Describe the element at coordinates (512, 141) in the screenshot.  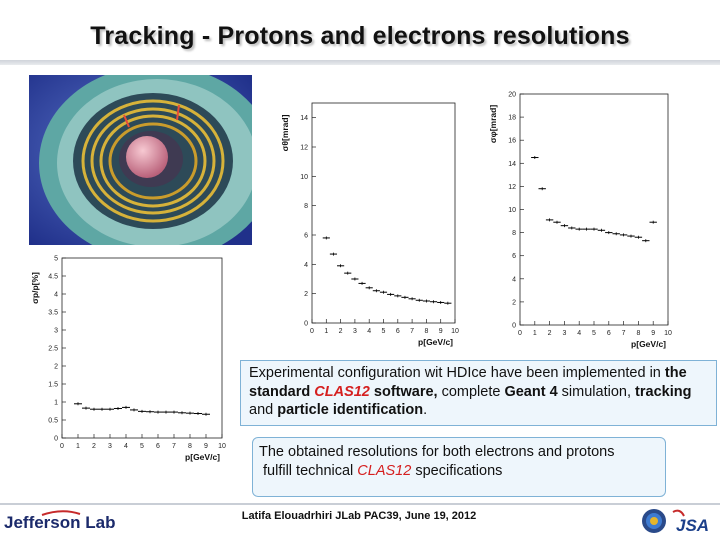
I see `y-tick-label: 16` at that location.